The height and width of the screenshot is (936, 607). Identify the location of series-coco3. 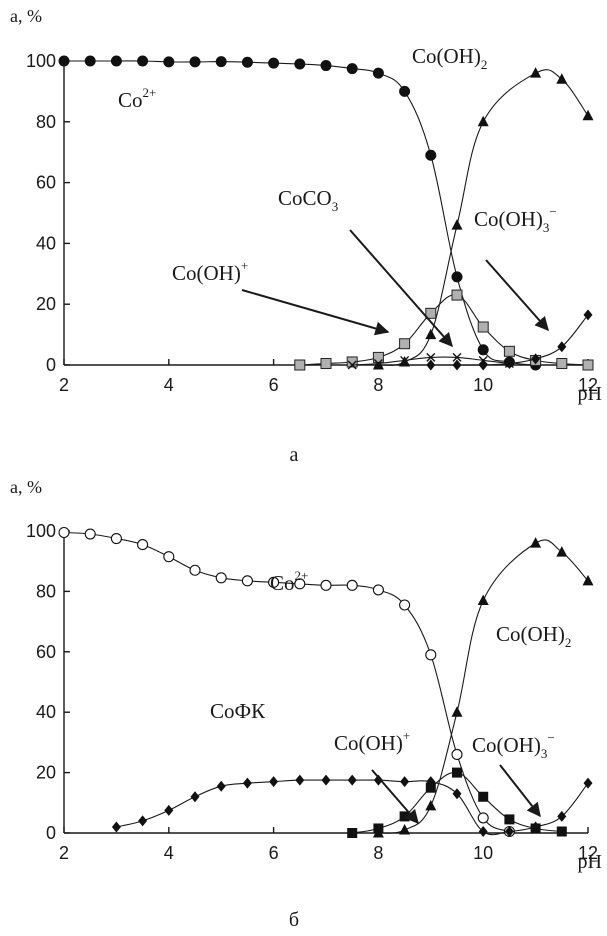
(444, 330).